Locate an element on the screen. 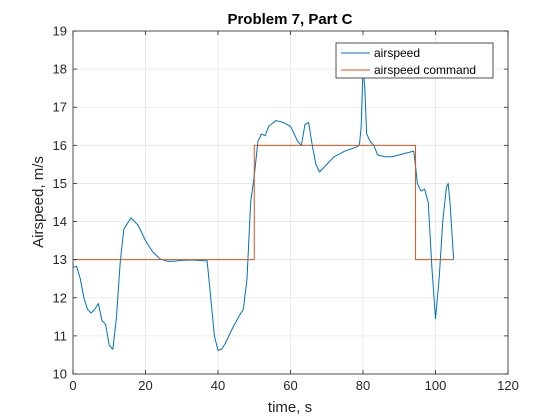  legend-box is located at coordinates (414, 60).